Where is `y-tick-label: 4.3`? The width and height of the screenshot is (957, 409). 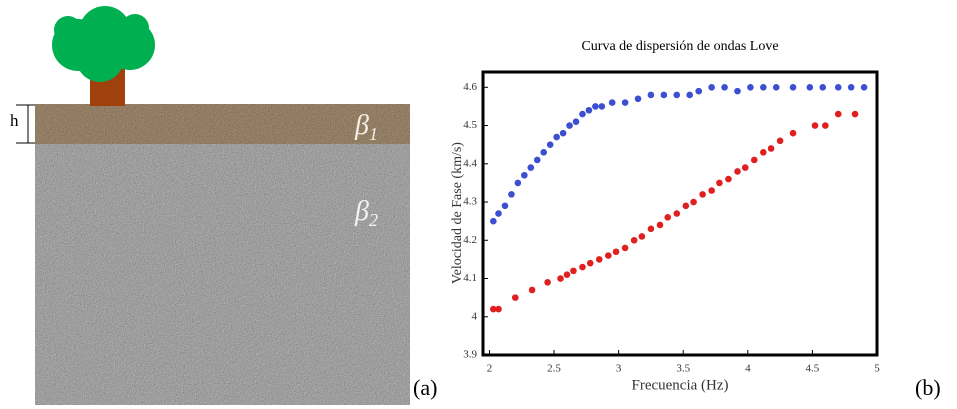
y-tick-label: 4.3 is located at coordinates (470, 202).